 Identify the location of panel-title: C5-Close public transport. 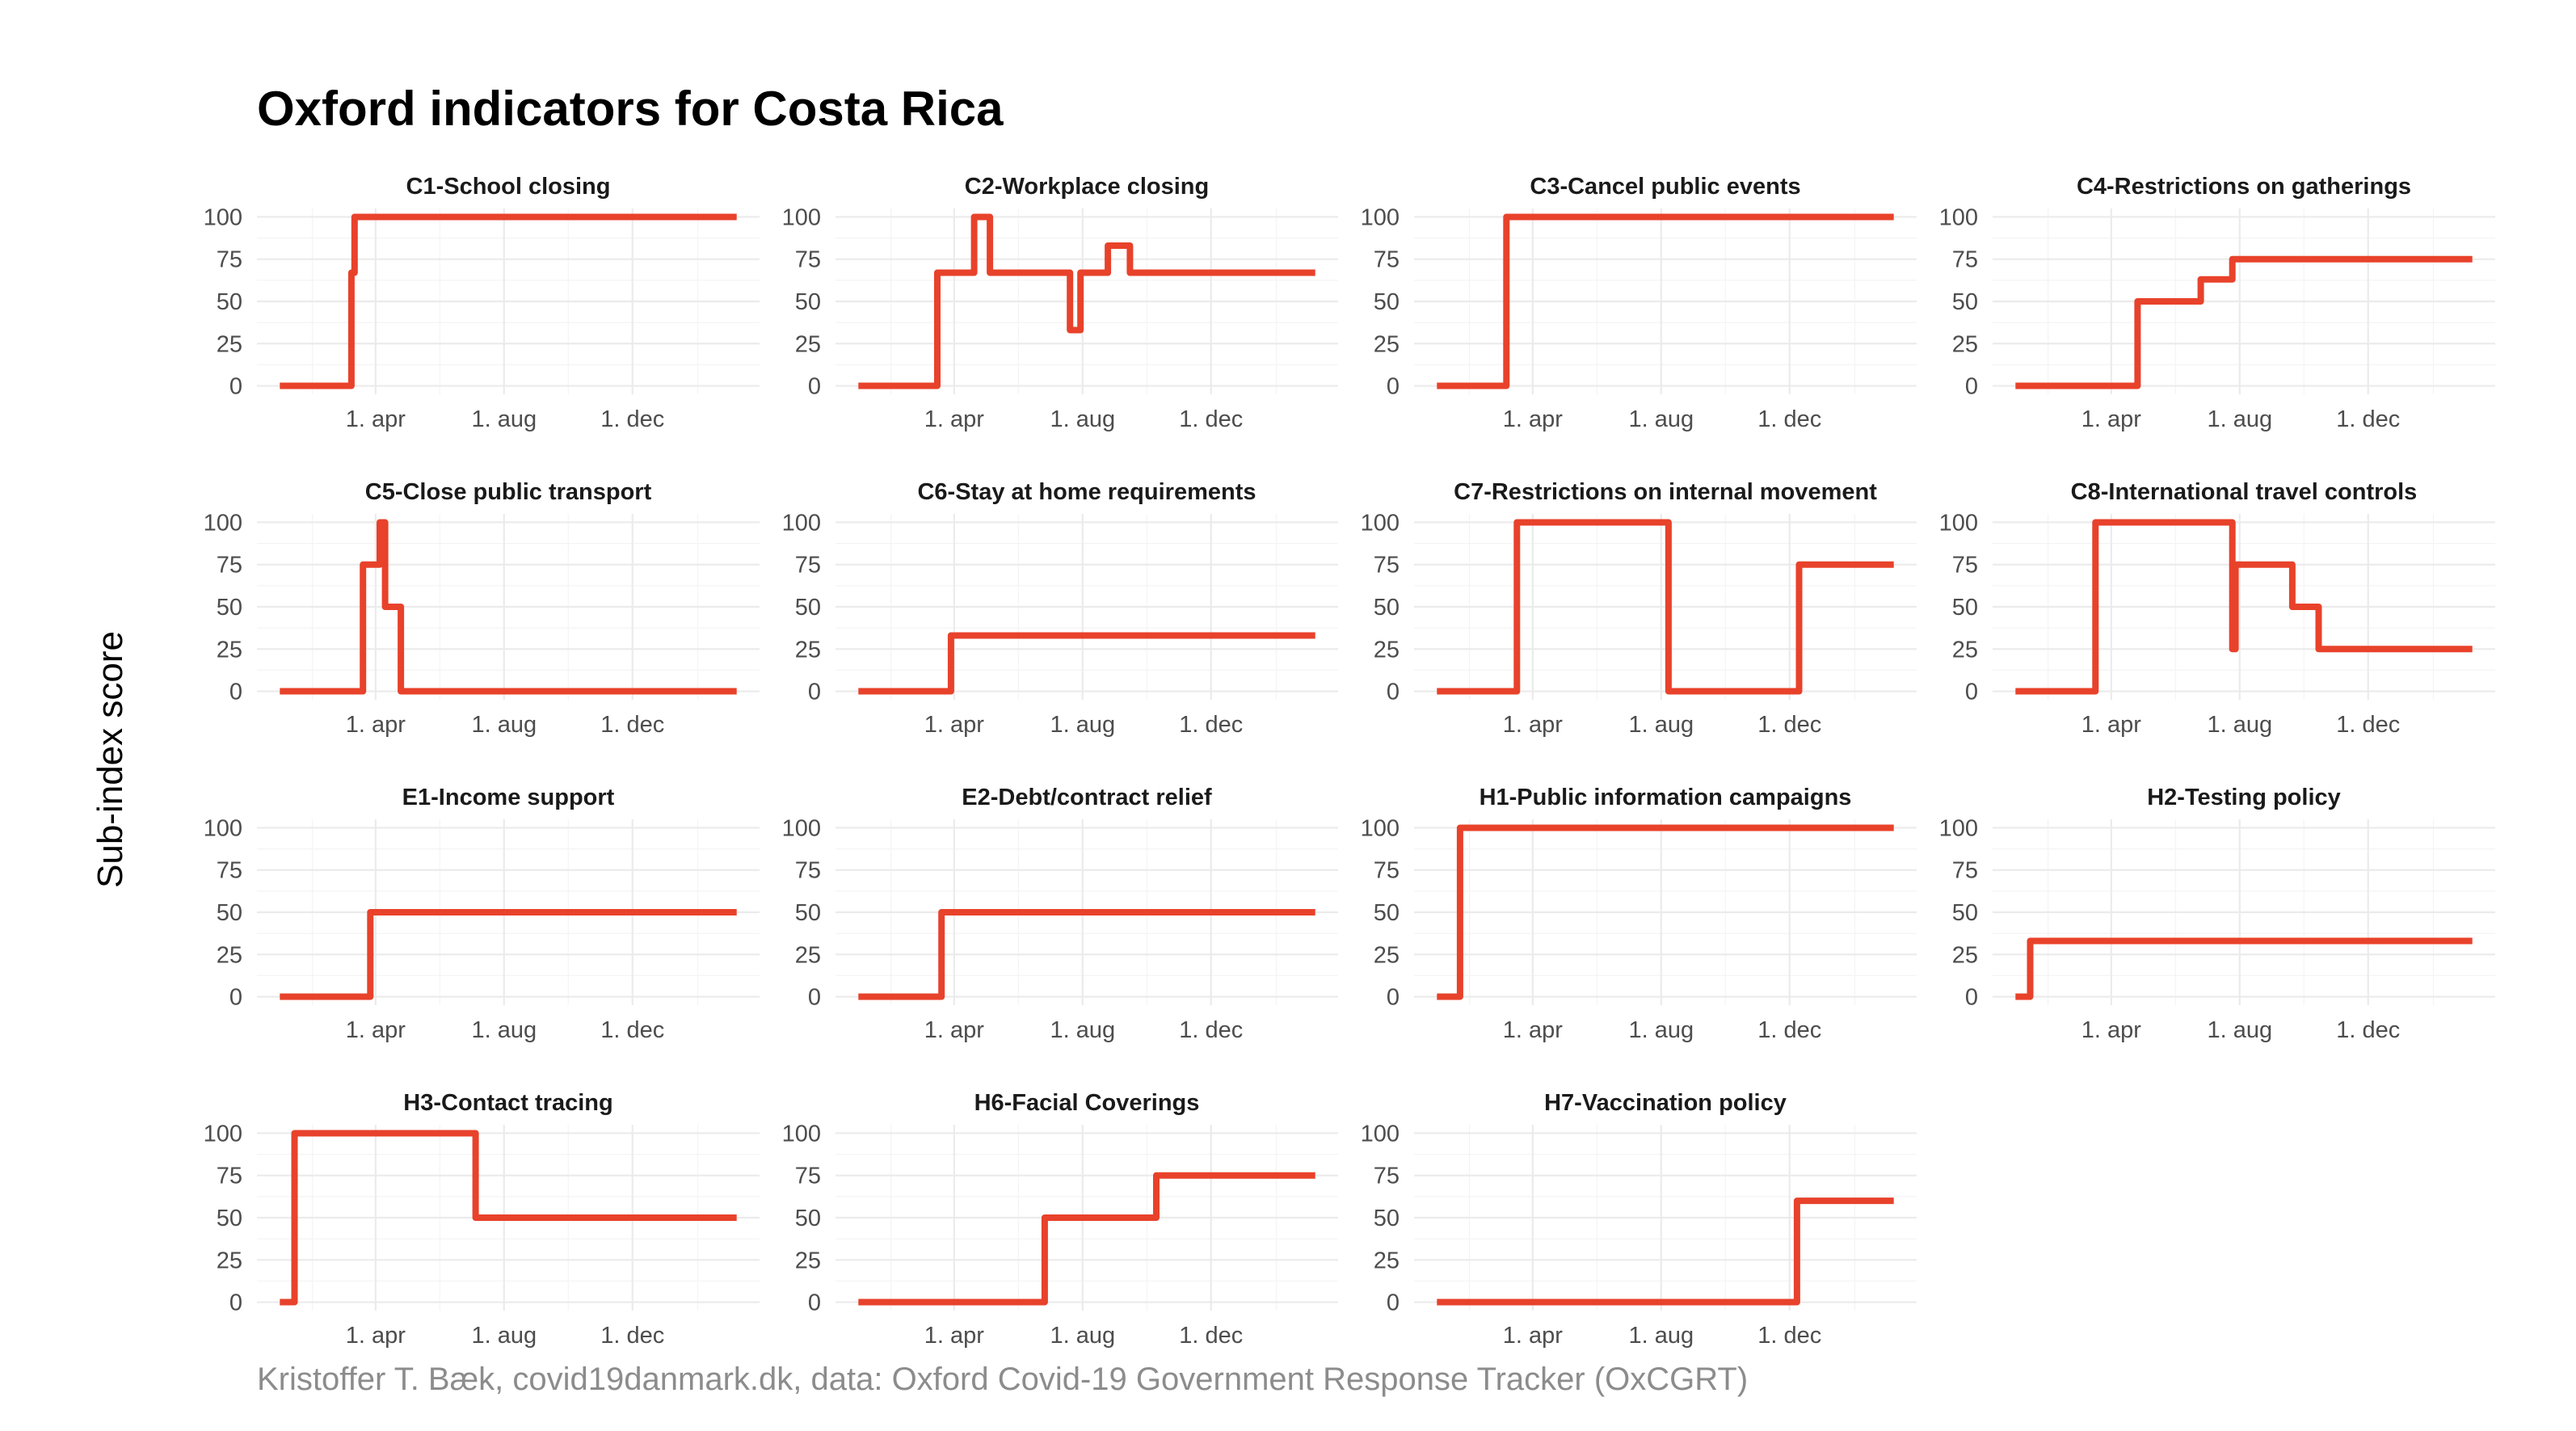
(508, 492).